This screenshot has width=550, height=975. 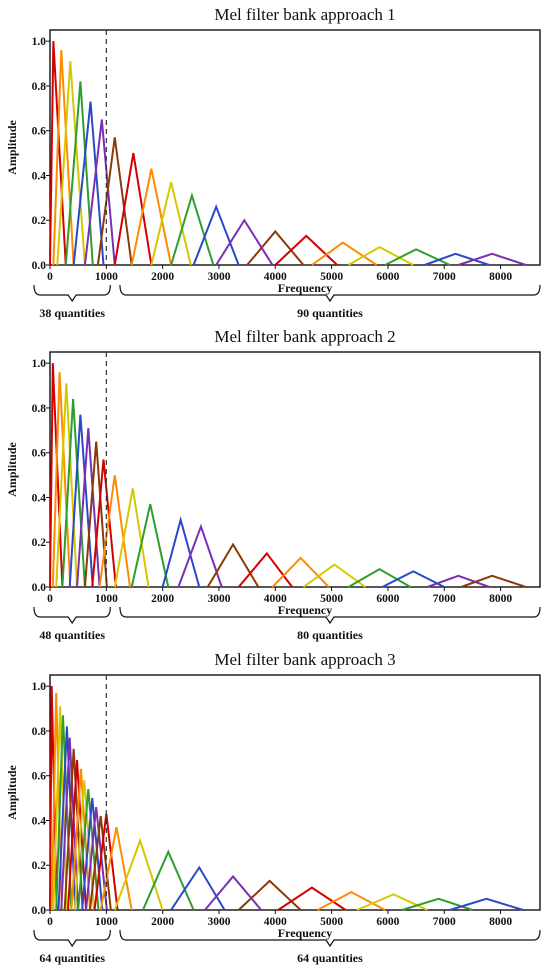 I want to click on group-label-1: 64 quantities, so click(x=72, y=958).